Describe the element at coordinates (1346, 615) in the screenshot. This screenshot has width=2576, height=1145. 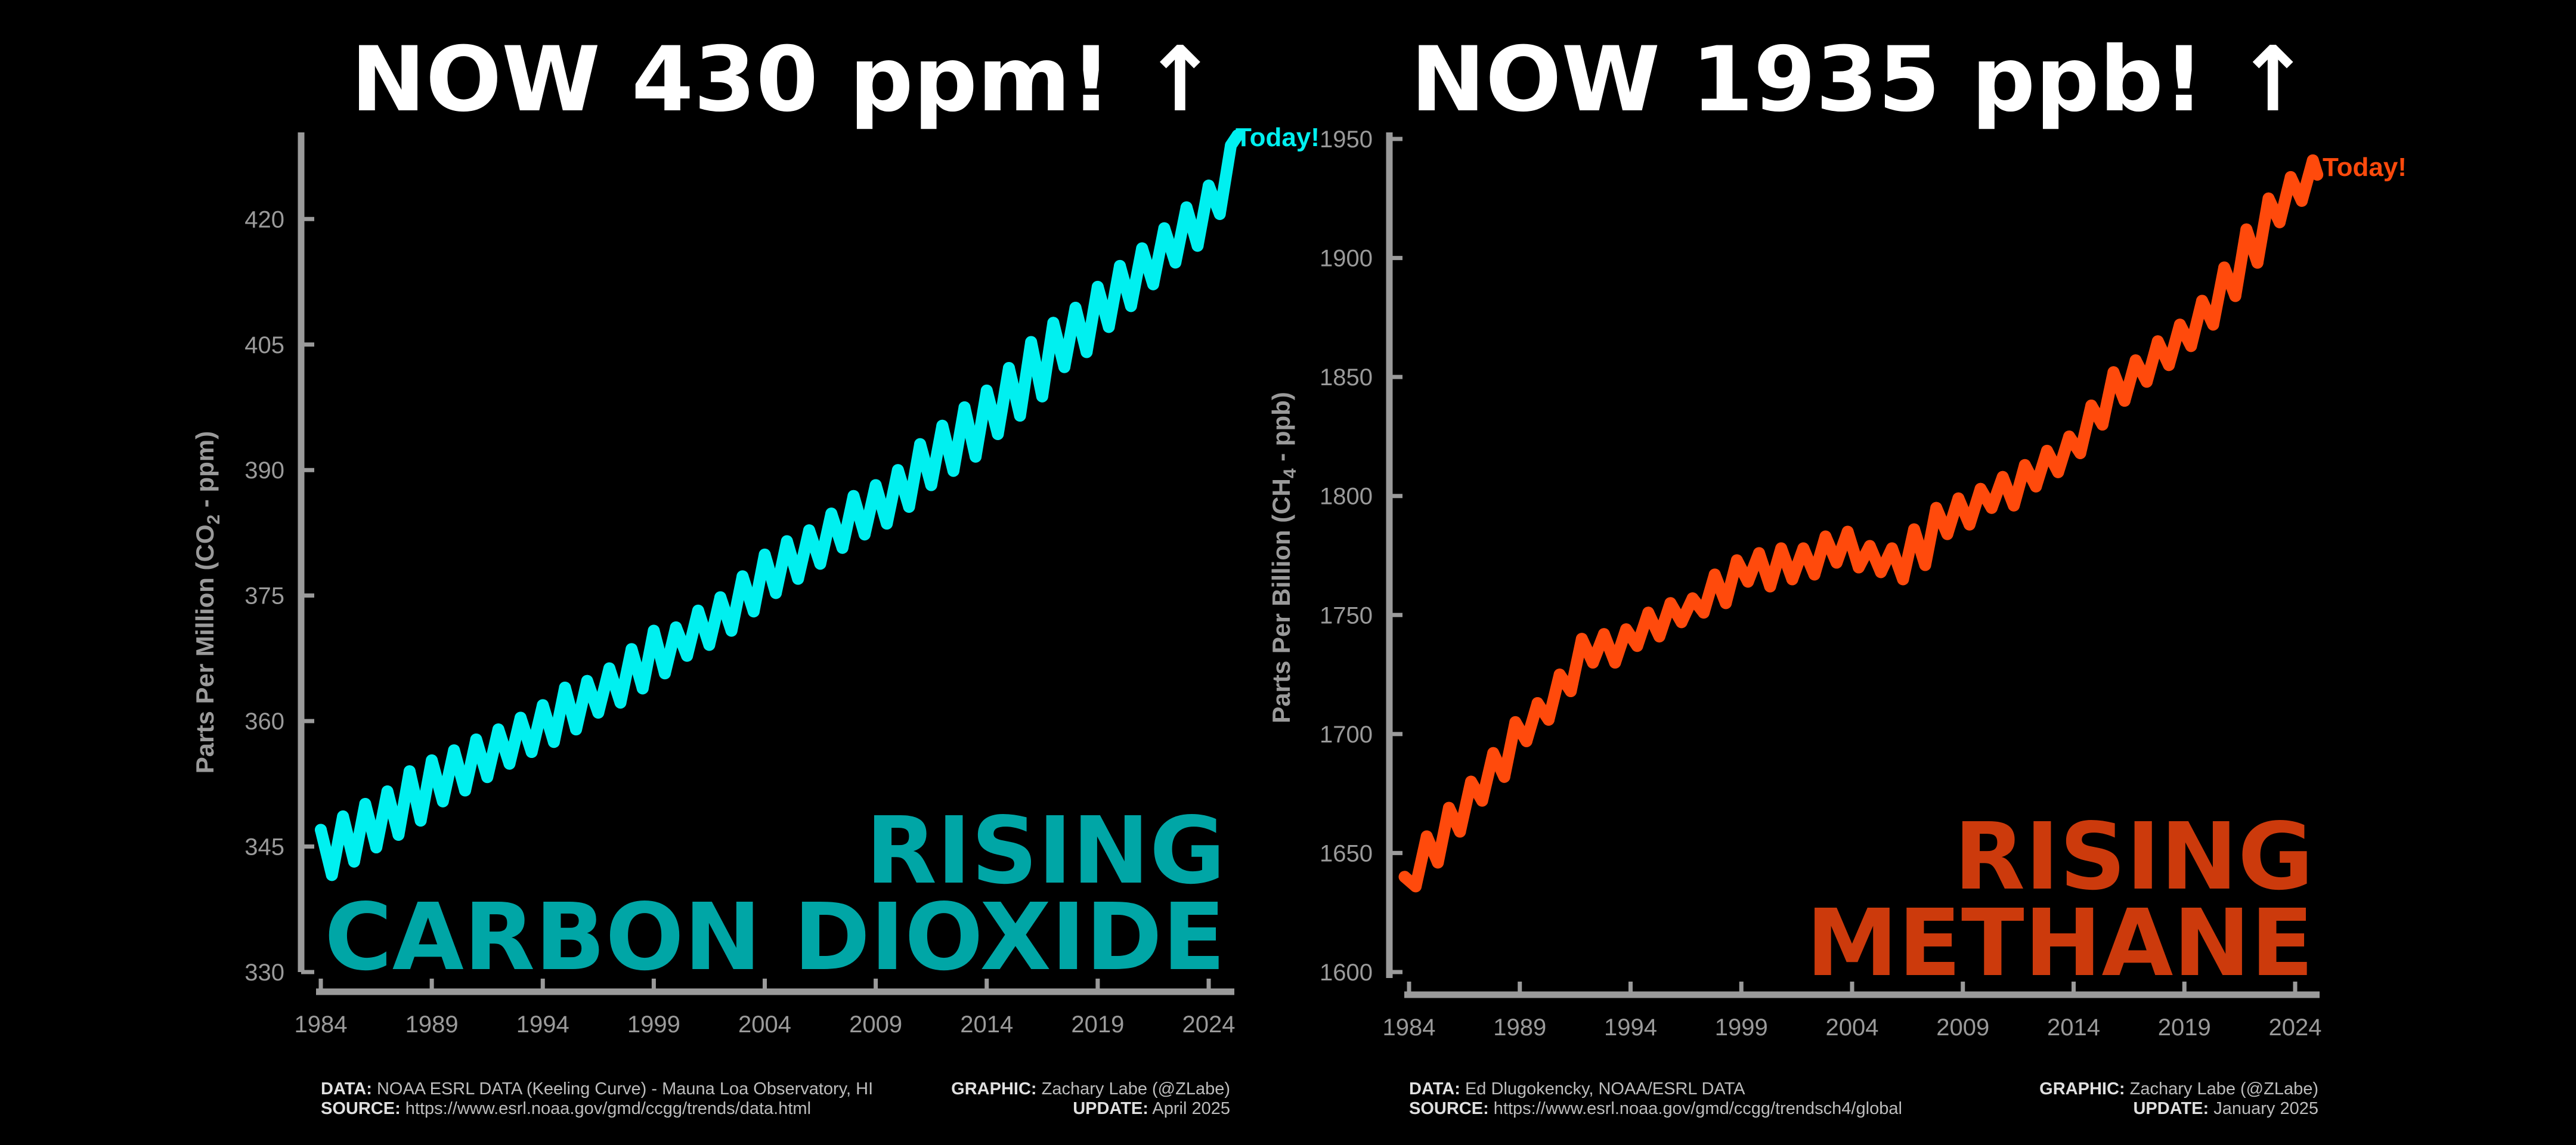
I see `ch4-y-tick-label: 1750` at that location.